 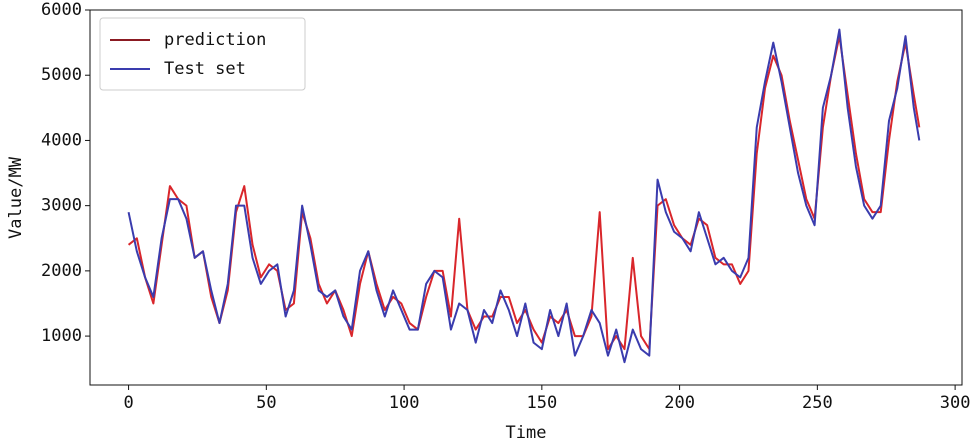 I want to click on y-tick-label: 4000, so click(x=61, y=140).